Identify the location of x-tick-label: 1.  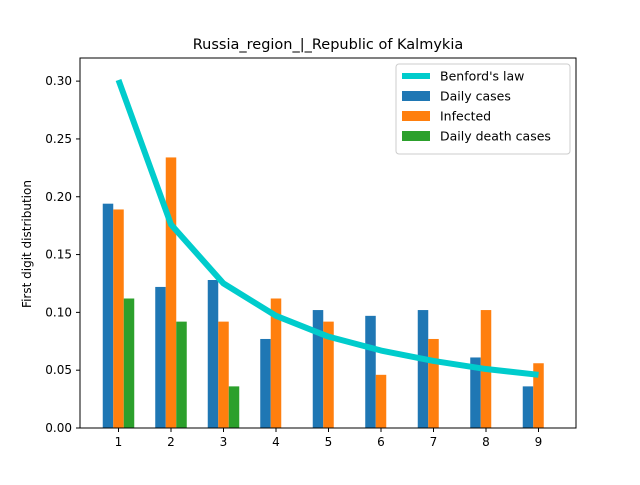
(119, 442).